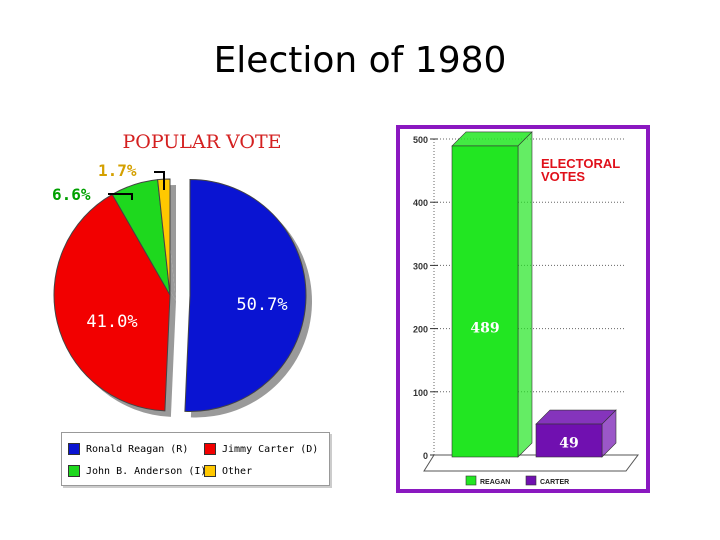 Image resolution: width=720 pixels, height=540 pixels. I want to click on pie-slice-jimmy-carter-d, so click(112, 302).